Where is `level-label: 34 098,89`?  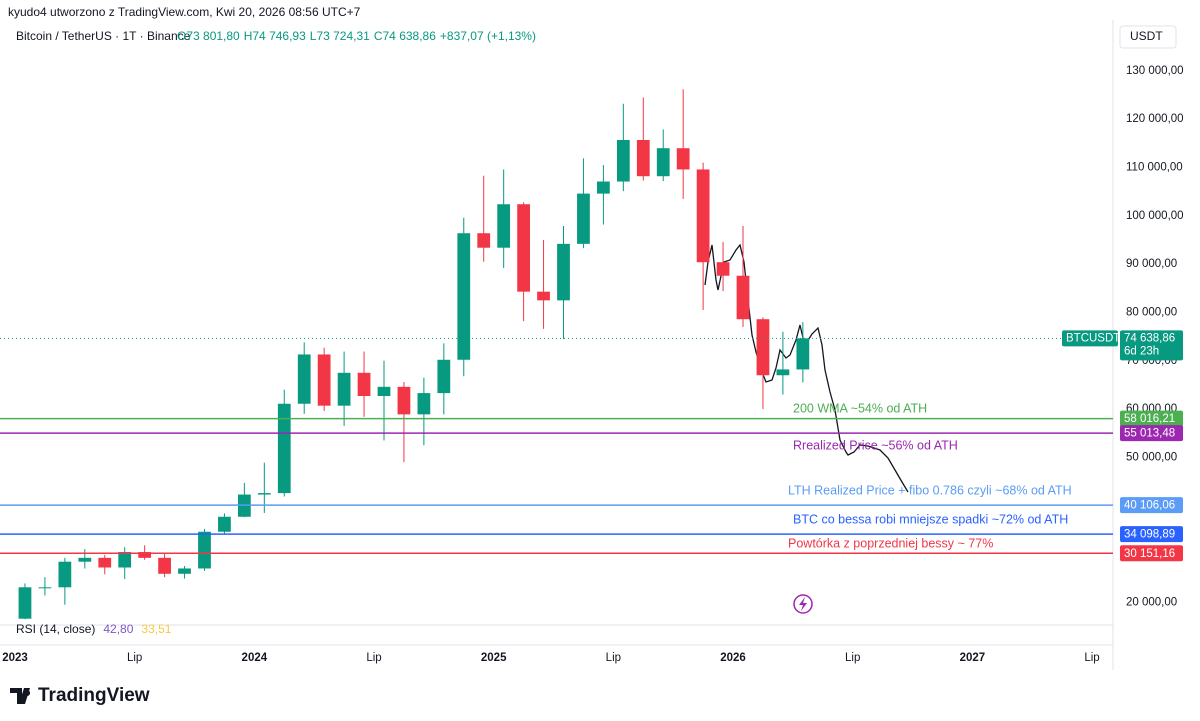 level-label: 34 098,89 is located at coordinates (1149, 535).